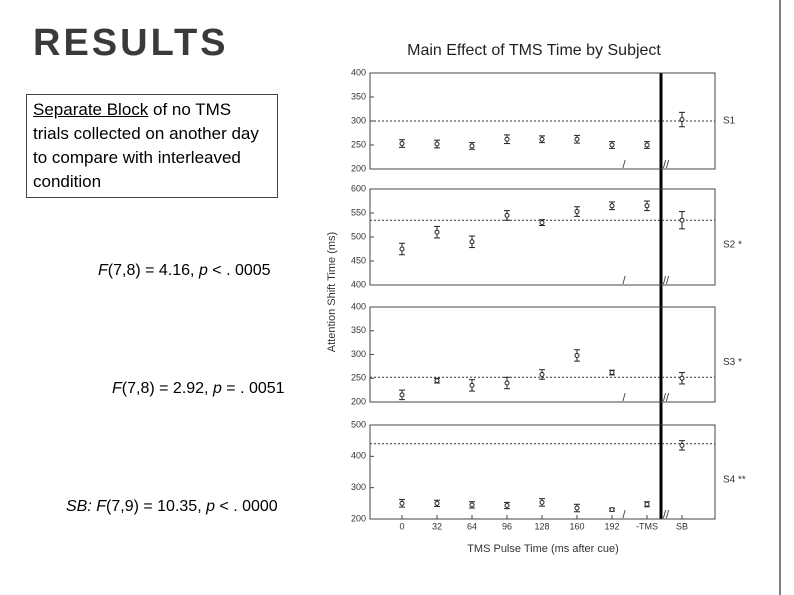 This screenshot has width=794, height=595. I want to click on note-underlined: Separate Block, so click(91, 109).